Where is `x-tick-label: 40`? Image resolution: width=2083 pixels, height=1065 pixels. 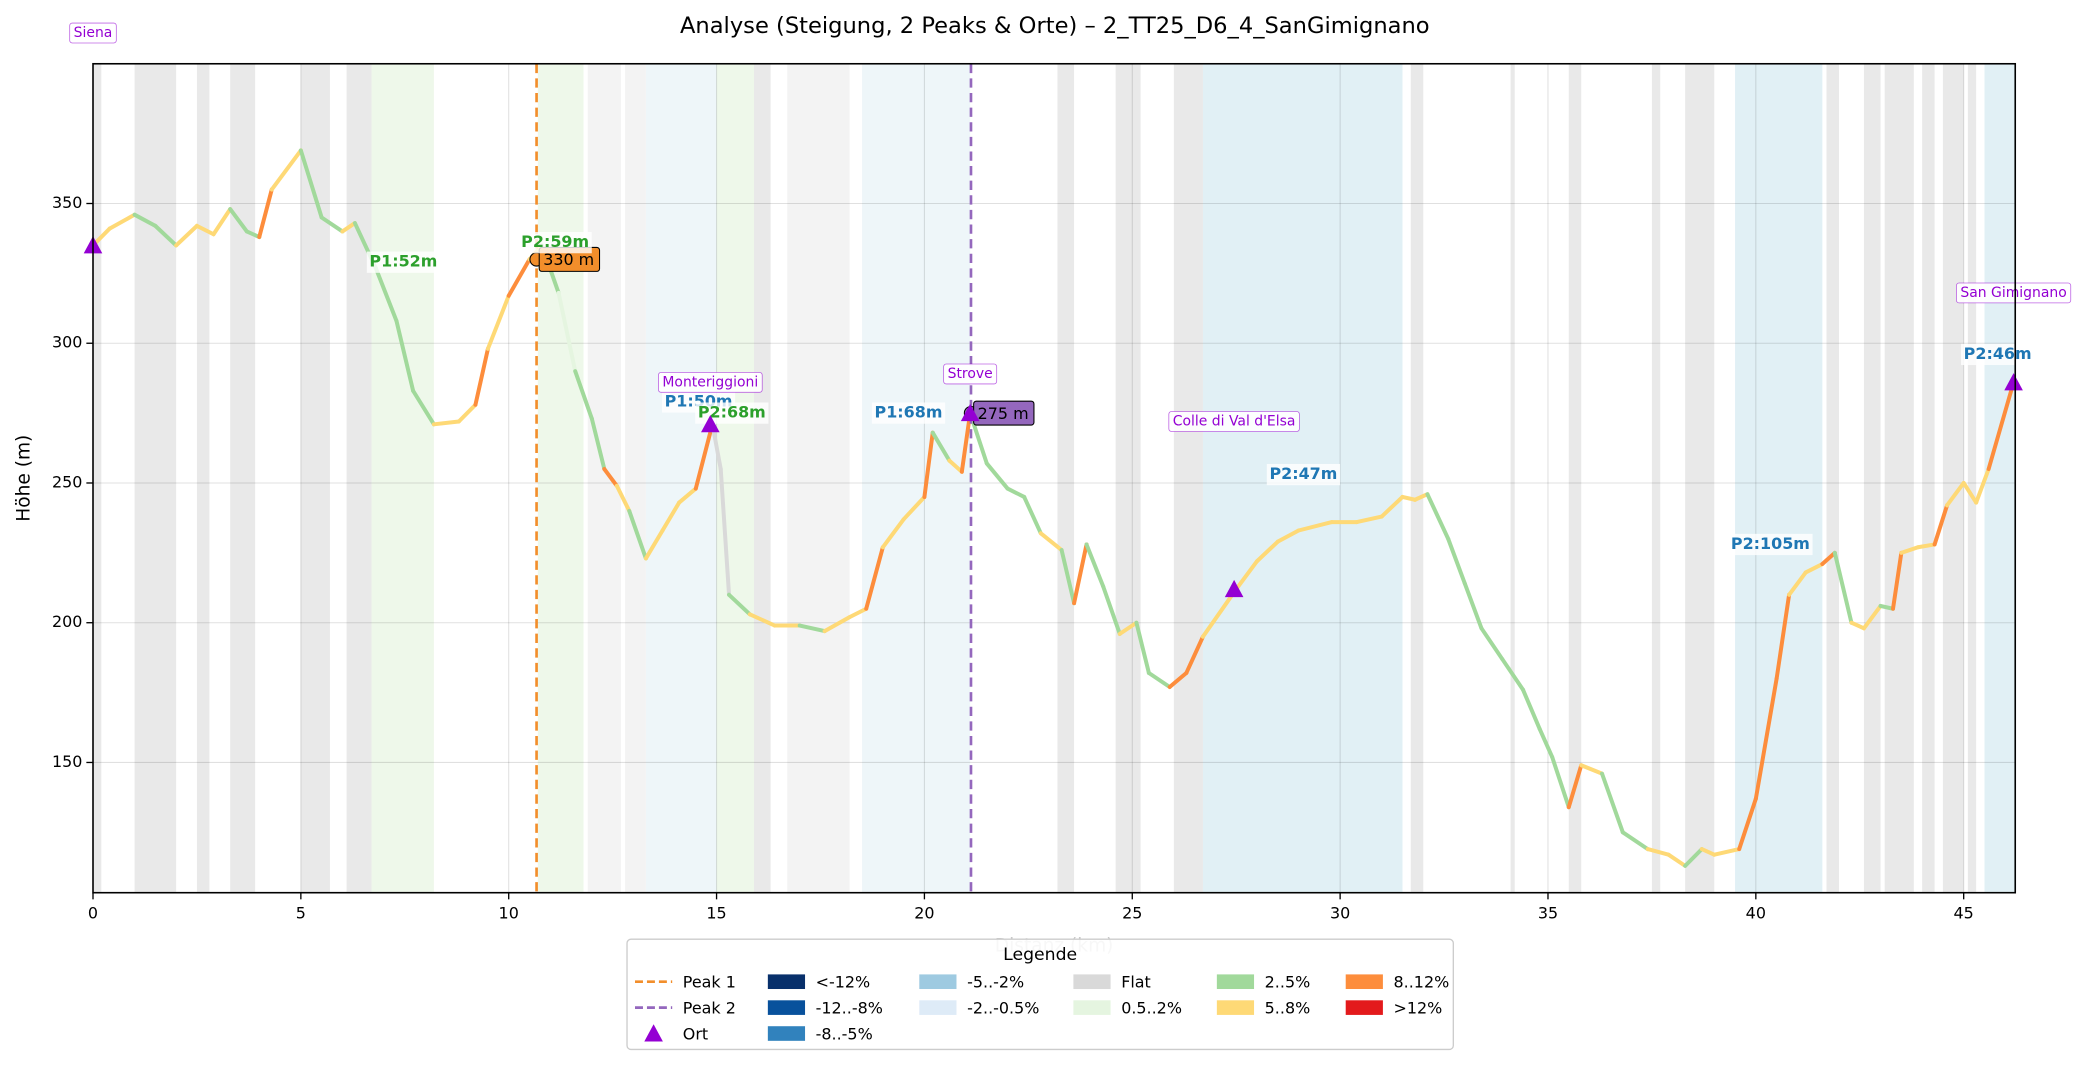 x-tick-label: 40 is located at coordinates (1756, 912).